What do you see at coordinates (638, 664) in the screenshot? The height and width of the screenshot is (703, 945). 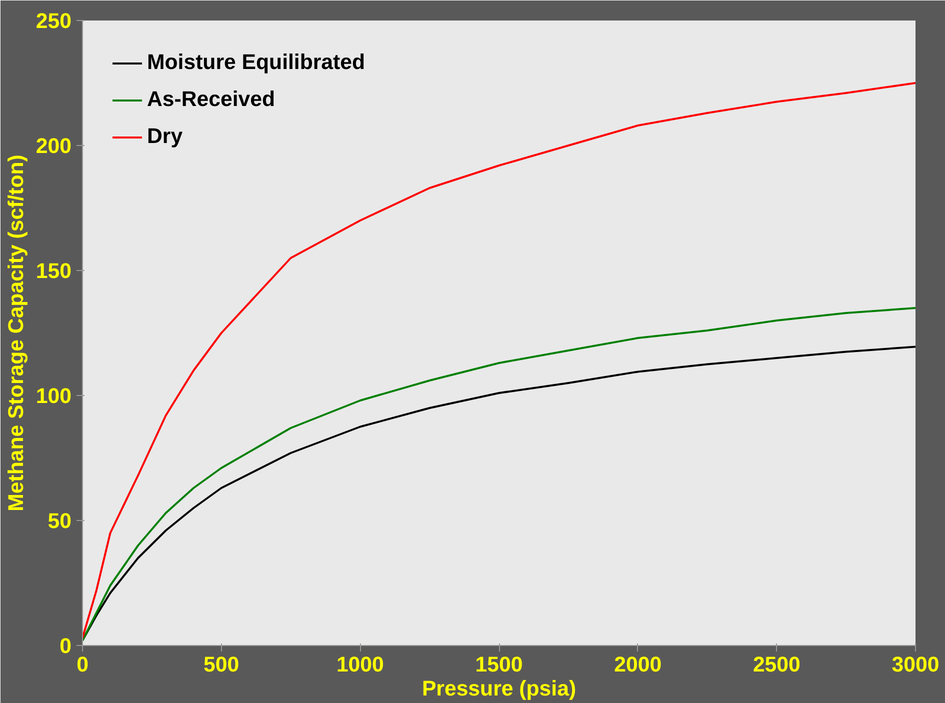 I see `x-tick-label: 2000` at bounding box center [638, 664].